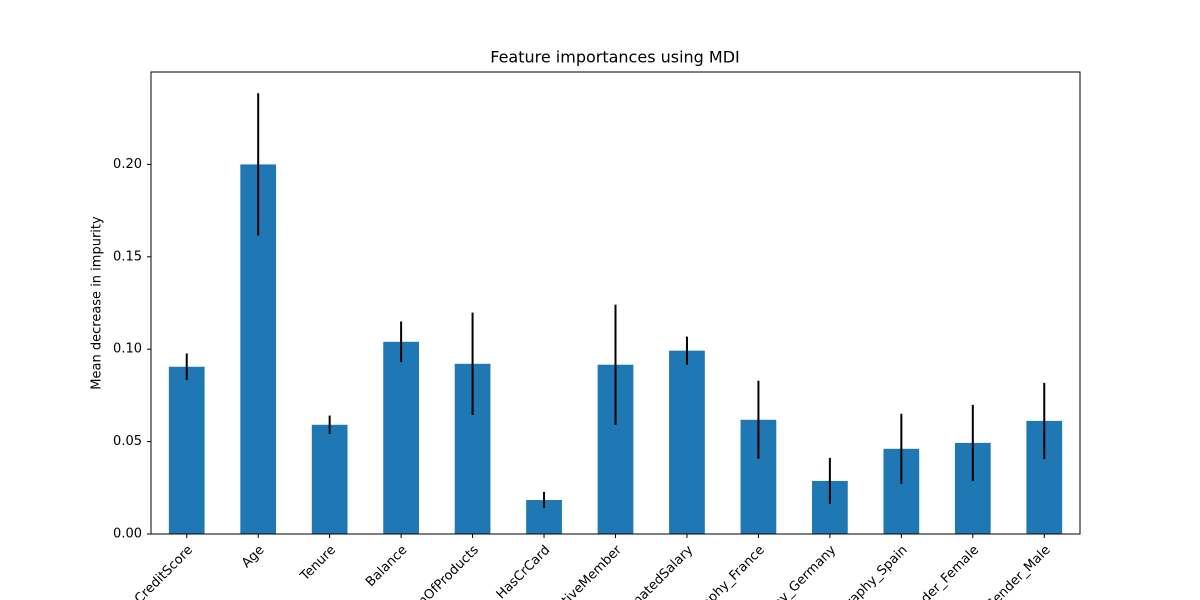 Image resolution: width=1200 pixels, height=600 pixels. I want to click on y-tick-label: 0.00, so click(127, 534).